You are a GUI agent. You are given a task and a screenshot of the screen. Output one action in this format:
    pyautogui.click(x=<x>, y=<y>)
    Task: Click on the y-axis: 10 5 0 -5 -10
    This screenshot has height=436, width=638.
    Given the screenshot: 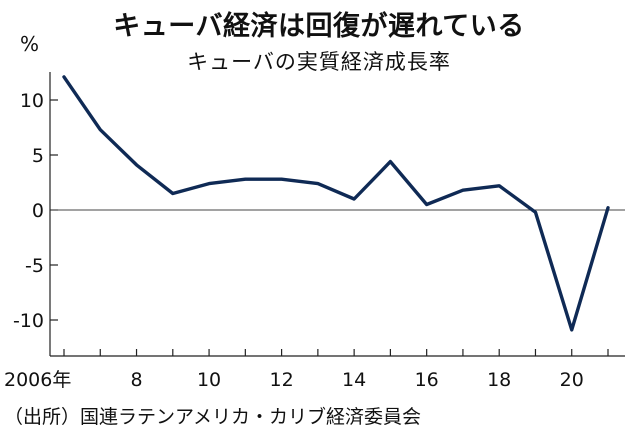 What is the action you would take?
    pyautogui.click(x=35, y=211)
    